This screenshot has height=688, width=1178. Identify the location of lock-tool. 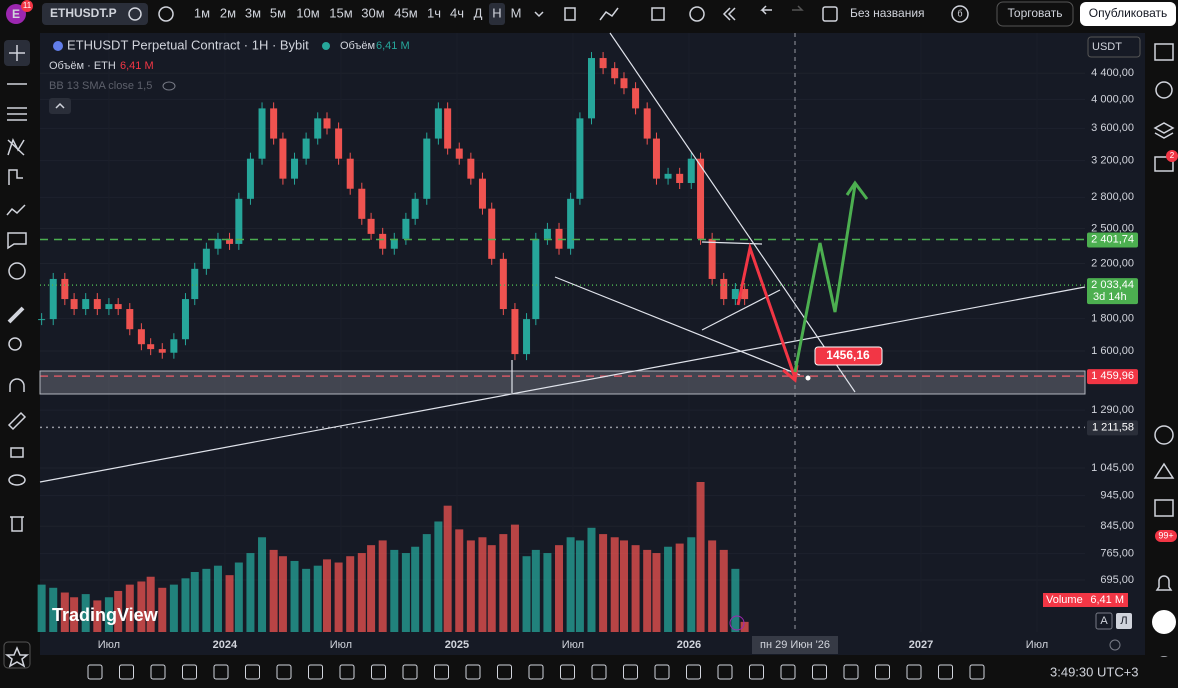
(17, 452).